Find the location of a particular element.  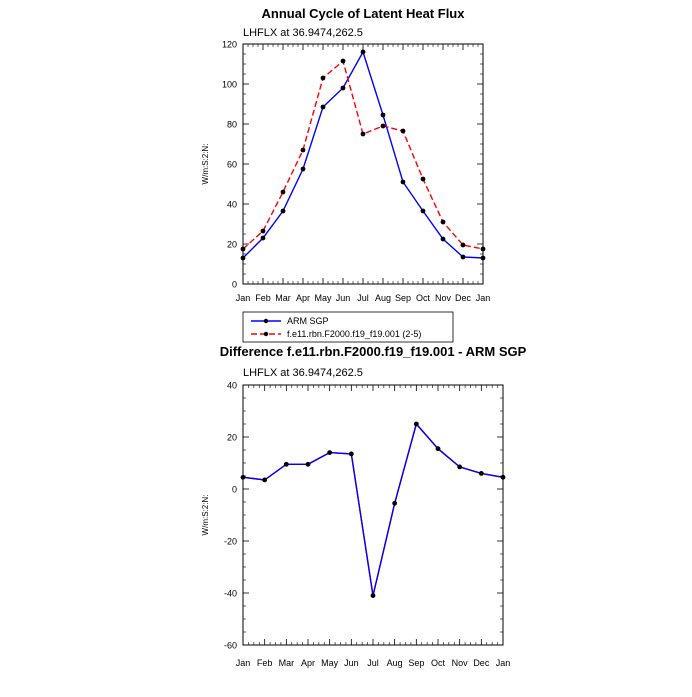

y-tick-label: 60 is located at coordinates (232, 165).